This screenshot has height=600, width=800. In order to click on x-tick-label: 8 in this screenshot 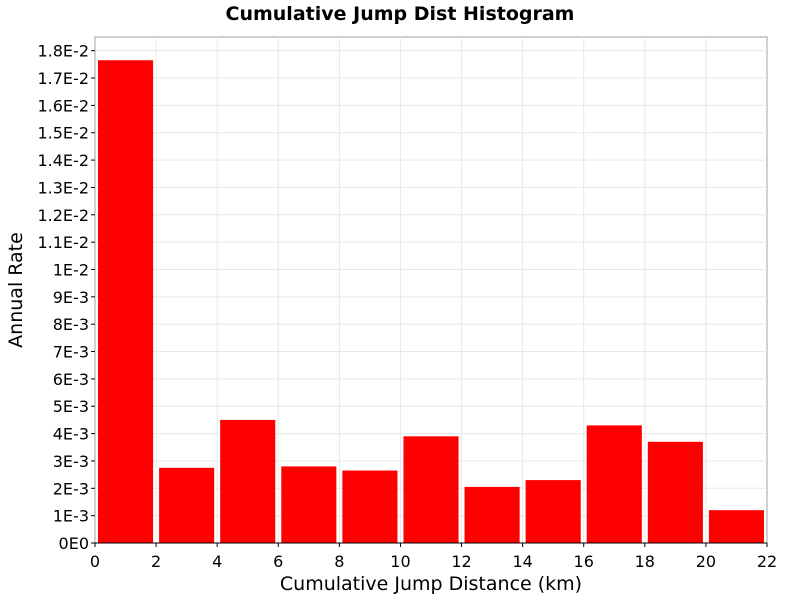, I will do `click(339, 561)`.